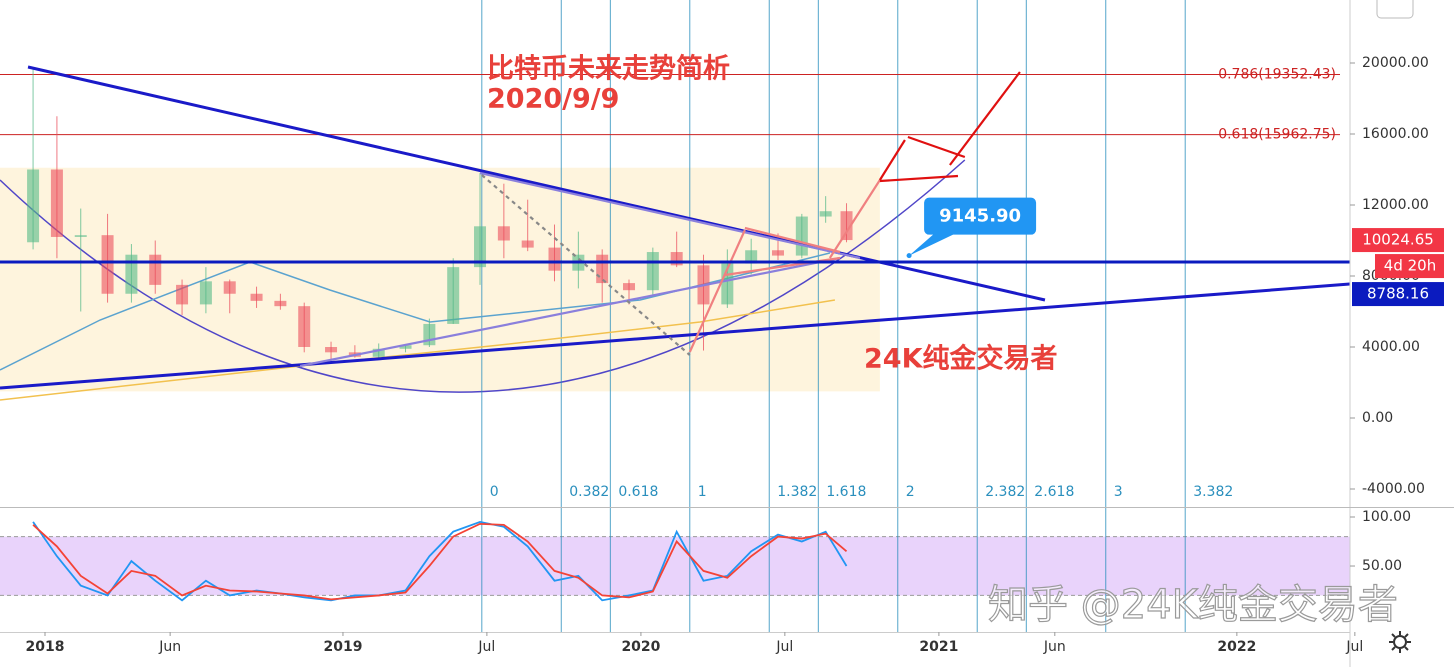 The image size is (1454, 667). I want to click on fib-time-label: 1, so click(702, 492).